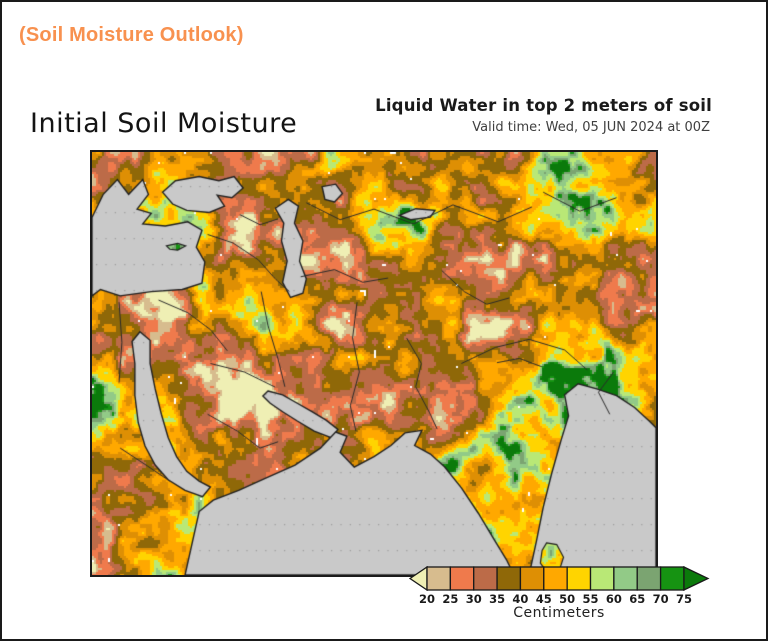 This screenshot has height=641, width=768. What do you see at coordinates (543, 105) in the screenshot?
I see `figure-subtitle: Liquid Water in top 2 meters of soil` at bounding box center [543, 105].